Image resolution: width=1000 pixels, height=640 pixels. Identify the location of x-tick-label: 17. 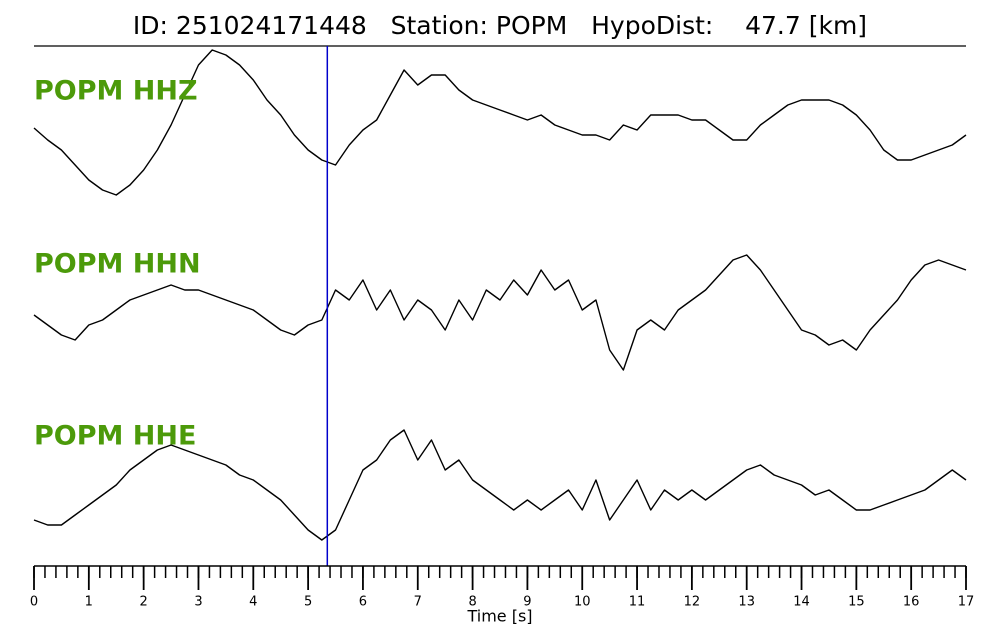
(966, 602).